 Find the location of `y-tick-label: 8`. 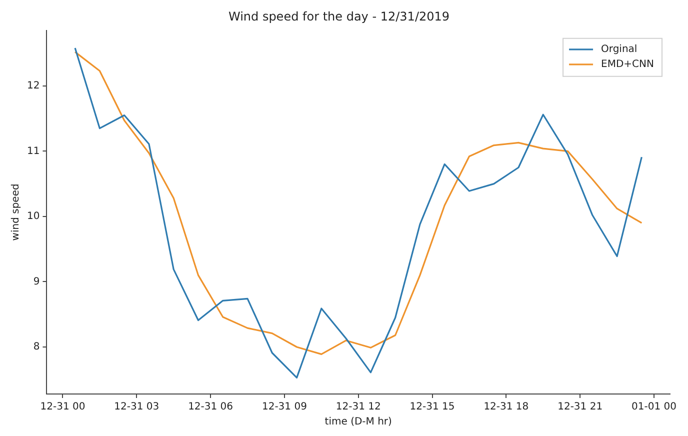

y-tick-label: 8 is located at coordinates (36, 347).